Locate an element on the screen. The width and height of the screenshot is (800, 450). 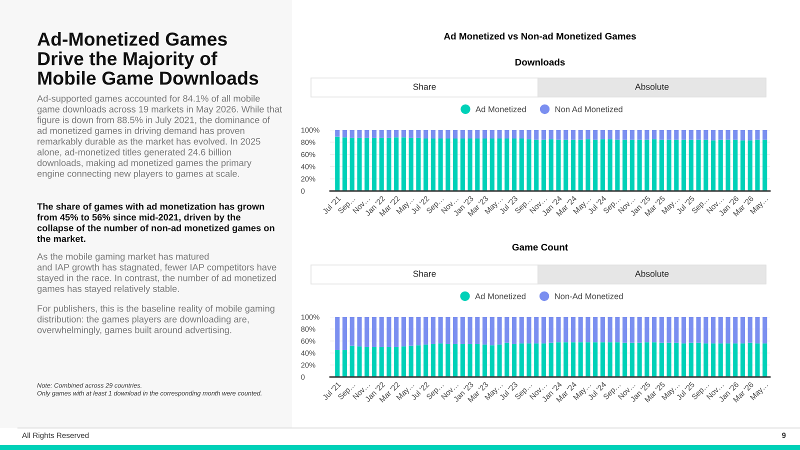
text: As the mobile gaming market has matured and IAP growth has stagnated, fewer IAP competitors have stayed in the race. In contrast, the number of ad monetized games has stayed relatively stable. is located at coordinates (156, 273).